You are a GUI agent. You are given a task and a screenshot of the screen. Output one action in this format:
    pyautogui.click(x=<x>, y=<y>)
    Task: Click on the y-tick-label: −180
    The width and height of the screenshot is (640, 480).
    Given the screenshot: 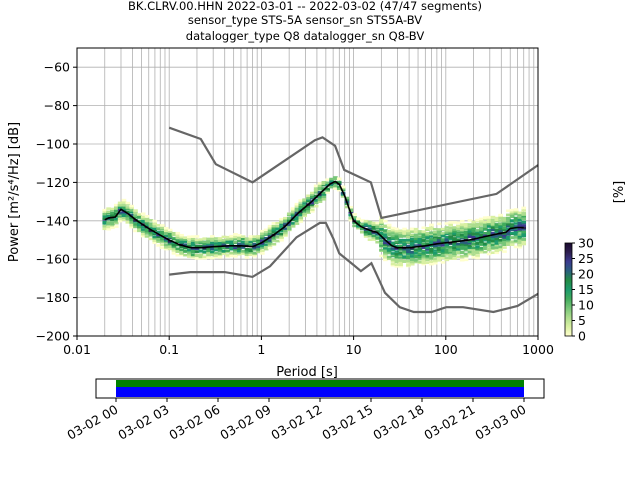 What is the action you would take?
    pyautogui.click(x=53, y=297)
    